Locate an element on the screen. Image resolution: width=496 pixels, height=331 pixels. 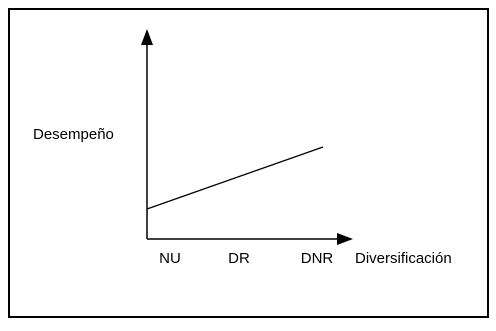
x-axis-arrow is located at coordinates (345, 239).